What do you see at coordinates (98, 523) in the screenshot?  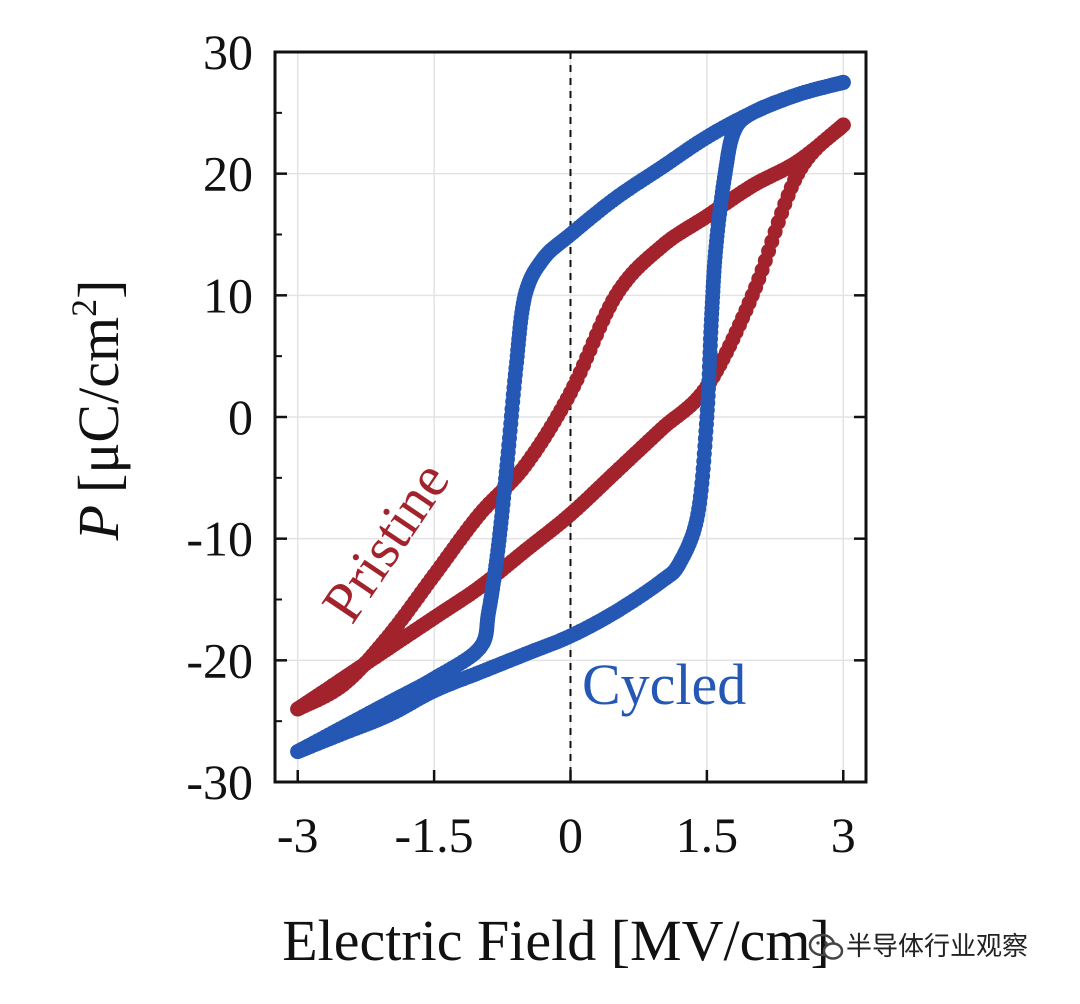 I see `y-axis-symbol: P` at bounding box center [98, 523].